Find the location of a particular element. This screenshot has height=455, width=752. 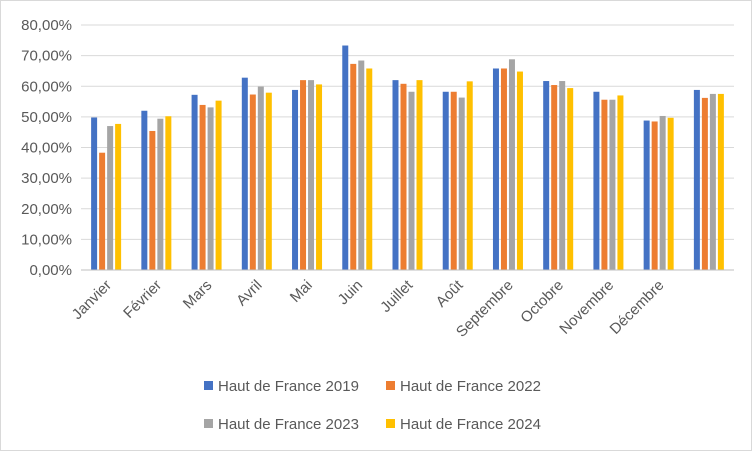

legend-label: Haut de France 2024 is located at coordinates (470, 424).